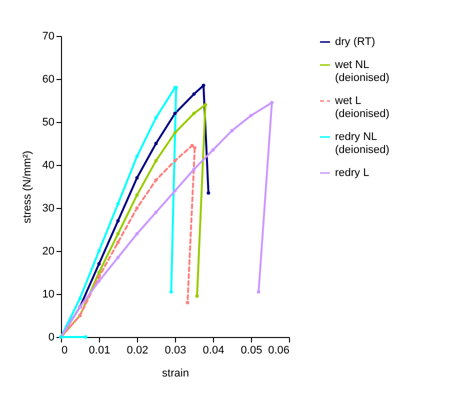 The image size is (459, 400). What do you see at coordinates (99, 350) in the screenshot?
I see `x-tick-label: 0.01` at bounding box center [99, 350].